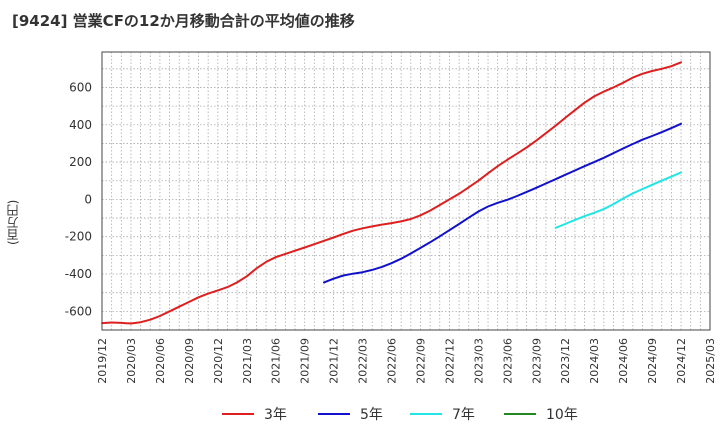  What do you see at coordinates (565, 361) in the screenshot?
I see `x-tick-label: 2023/12` at bounding box center [565, 361].